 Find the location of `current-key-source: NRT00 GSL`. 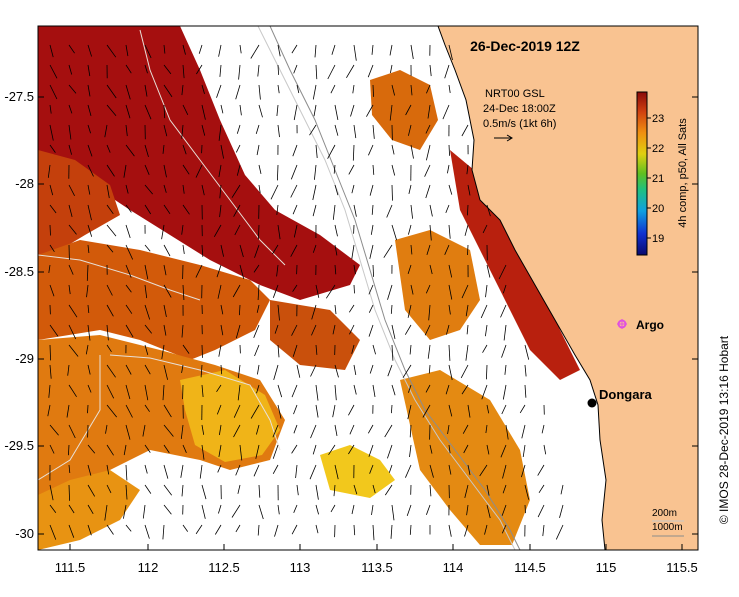

current-key-source: NRT00 GSL is located at coordinates (515, 94).